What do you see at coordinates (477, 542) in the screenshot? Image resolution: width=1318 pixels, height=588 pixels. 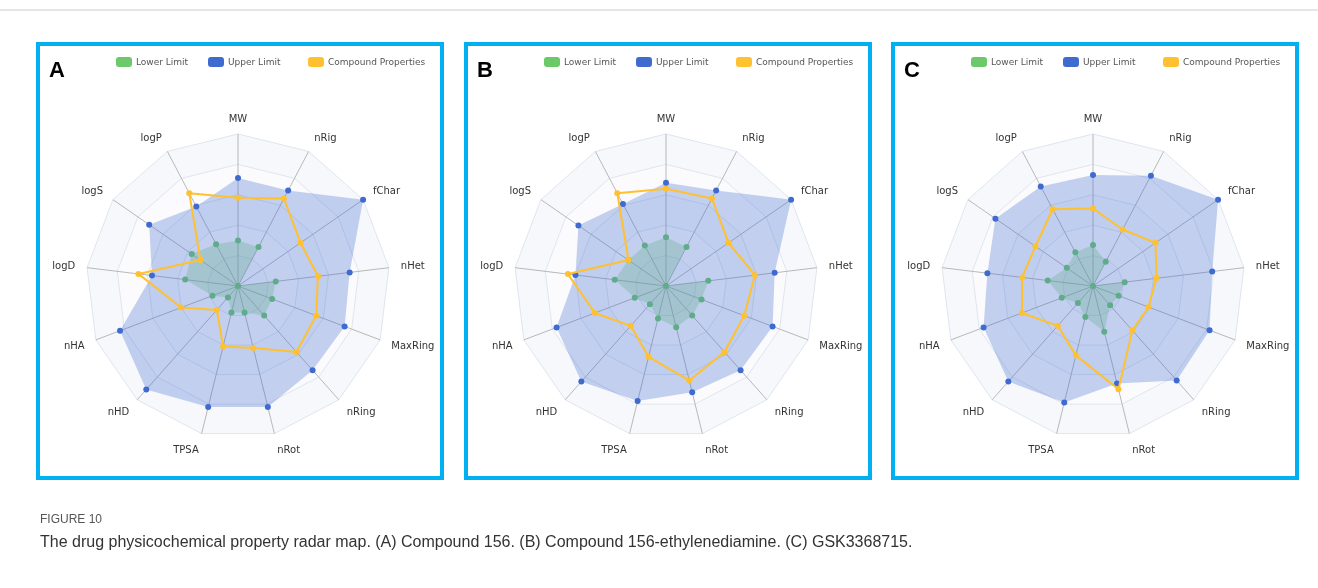 I see `text: The drug physicochemical property radar map. (A) Compound 156. (B) Compound 156-ethylenediamine. (C) GSK3368715.` at bounding box center [477, 542].